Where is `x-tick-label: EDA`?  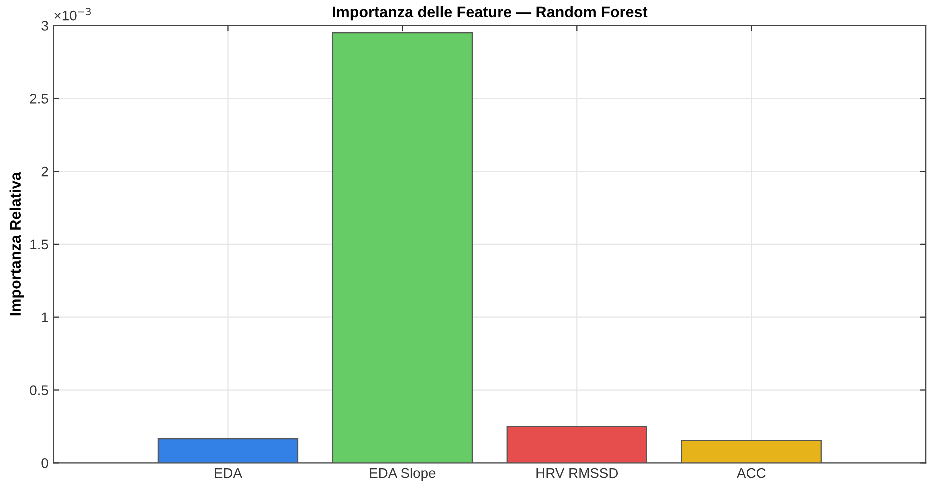
x-tick-label: EDA is located at coordinates (228, 473).